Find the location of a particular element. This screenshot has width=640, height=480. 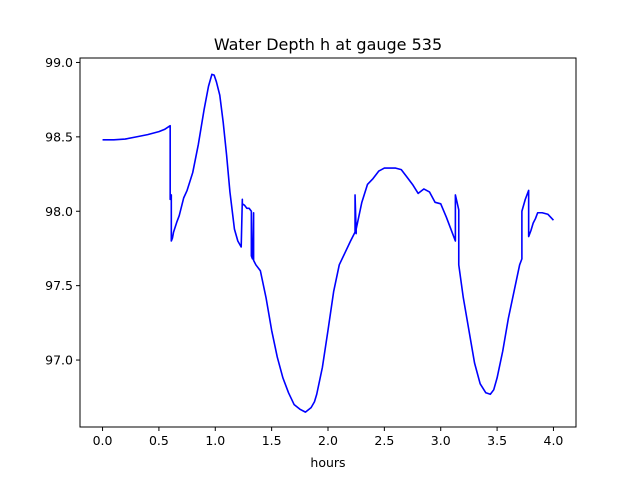

y-tick-label: 99.0 is located at coordinates (59, 62).